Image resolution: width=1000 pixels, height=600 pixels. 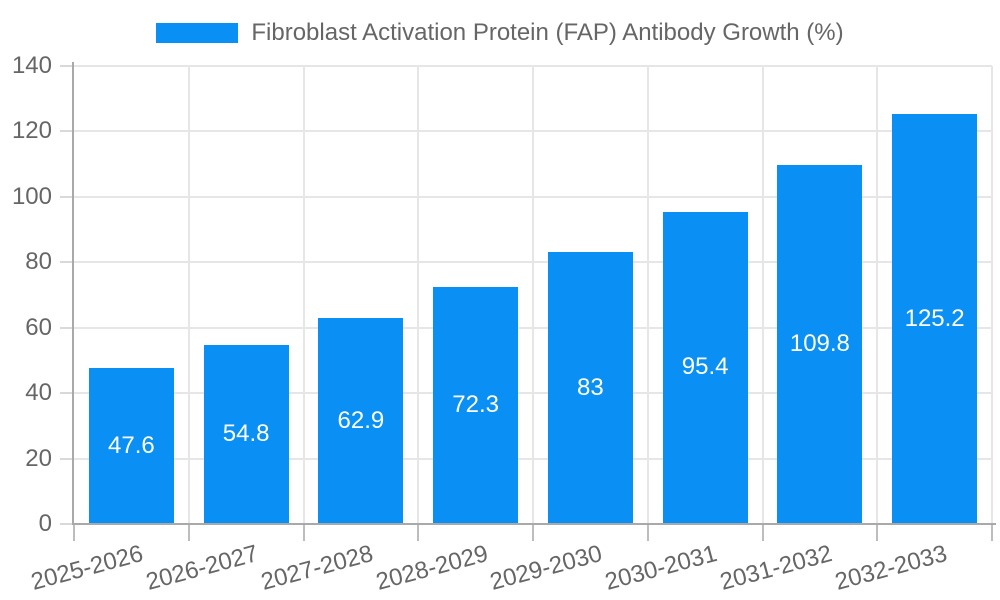 What do you see at coordinates (38, 262) in the screenshot?
I see `y-tick-label: 80` at bounding box center [38, 262].